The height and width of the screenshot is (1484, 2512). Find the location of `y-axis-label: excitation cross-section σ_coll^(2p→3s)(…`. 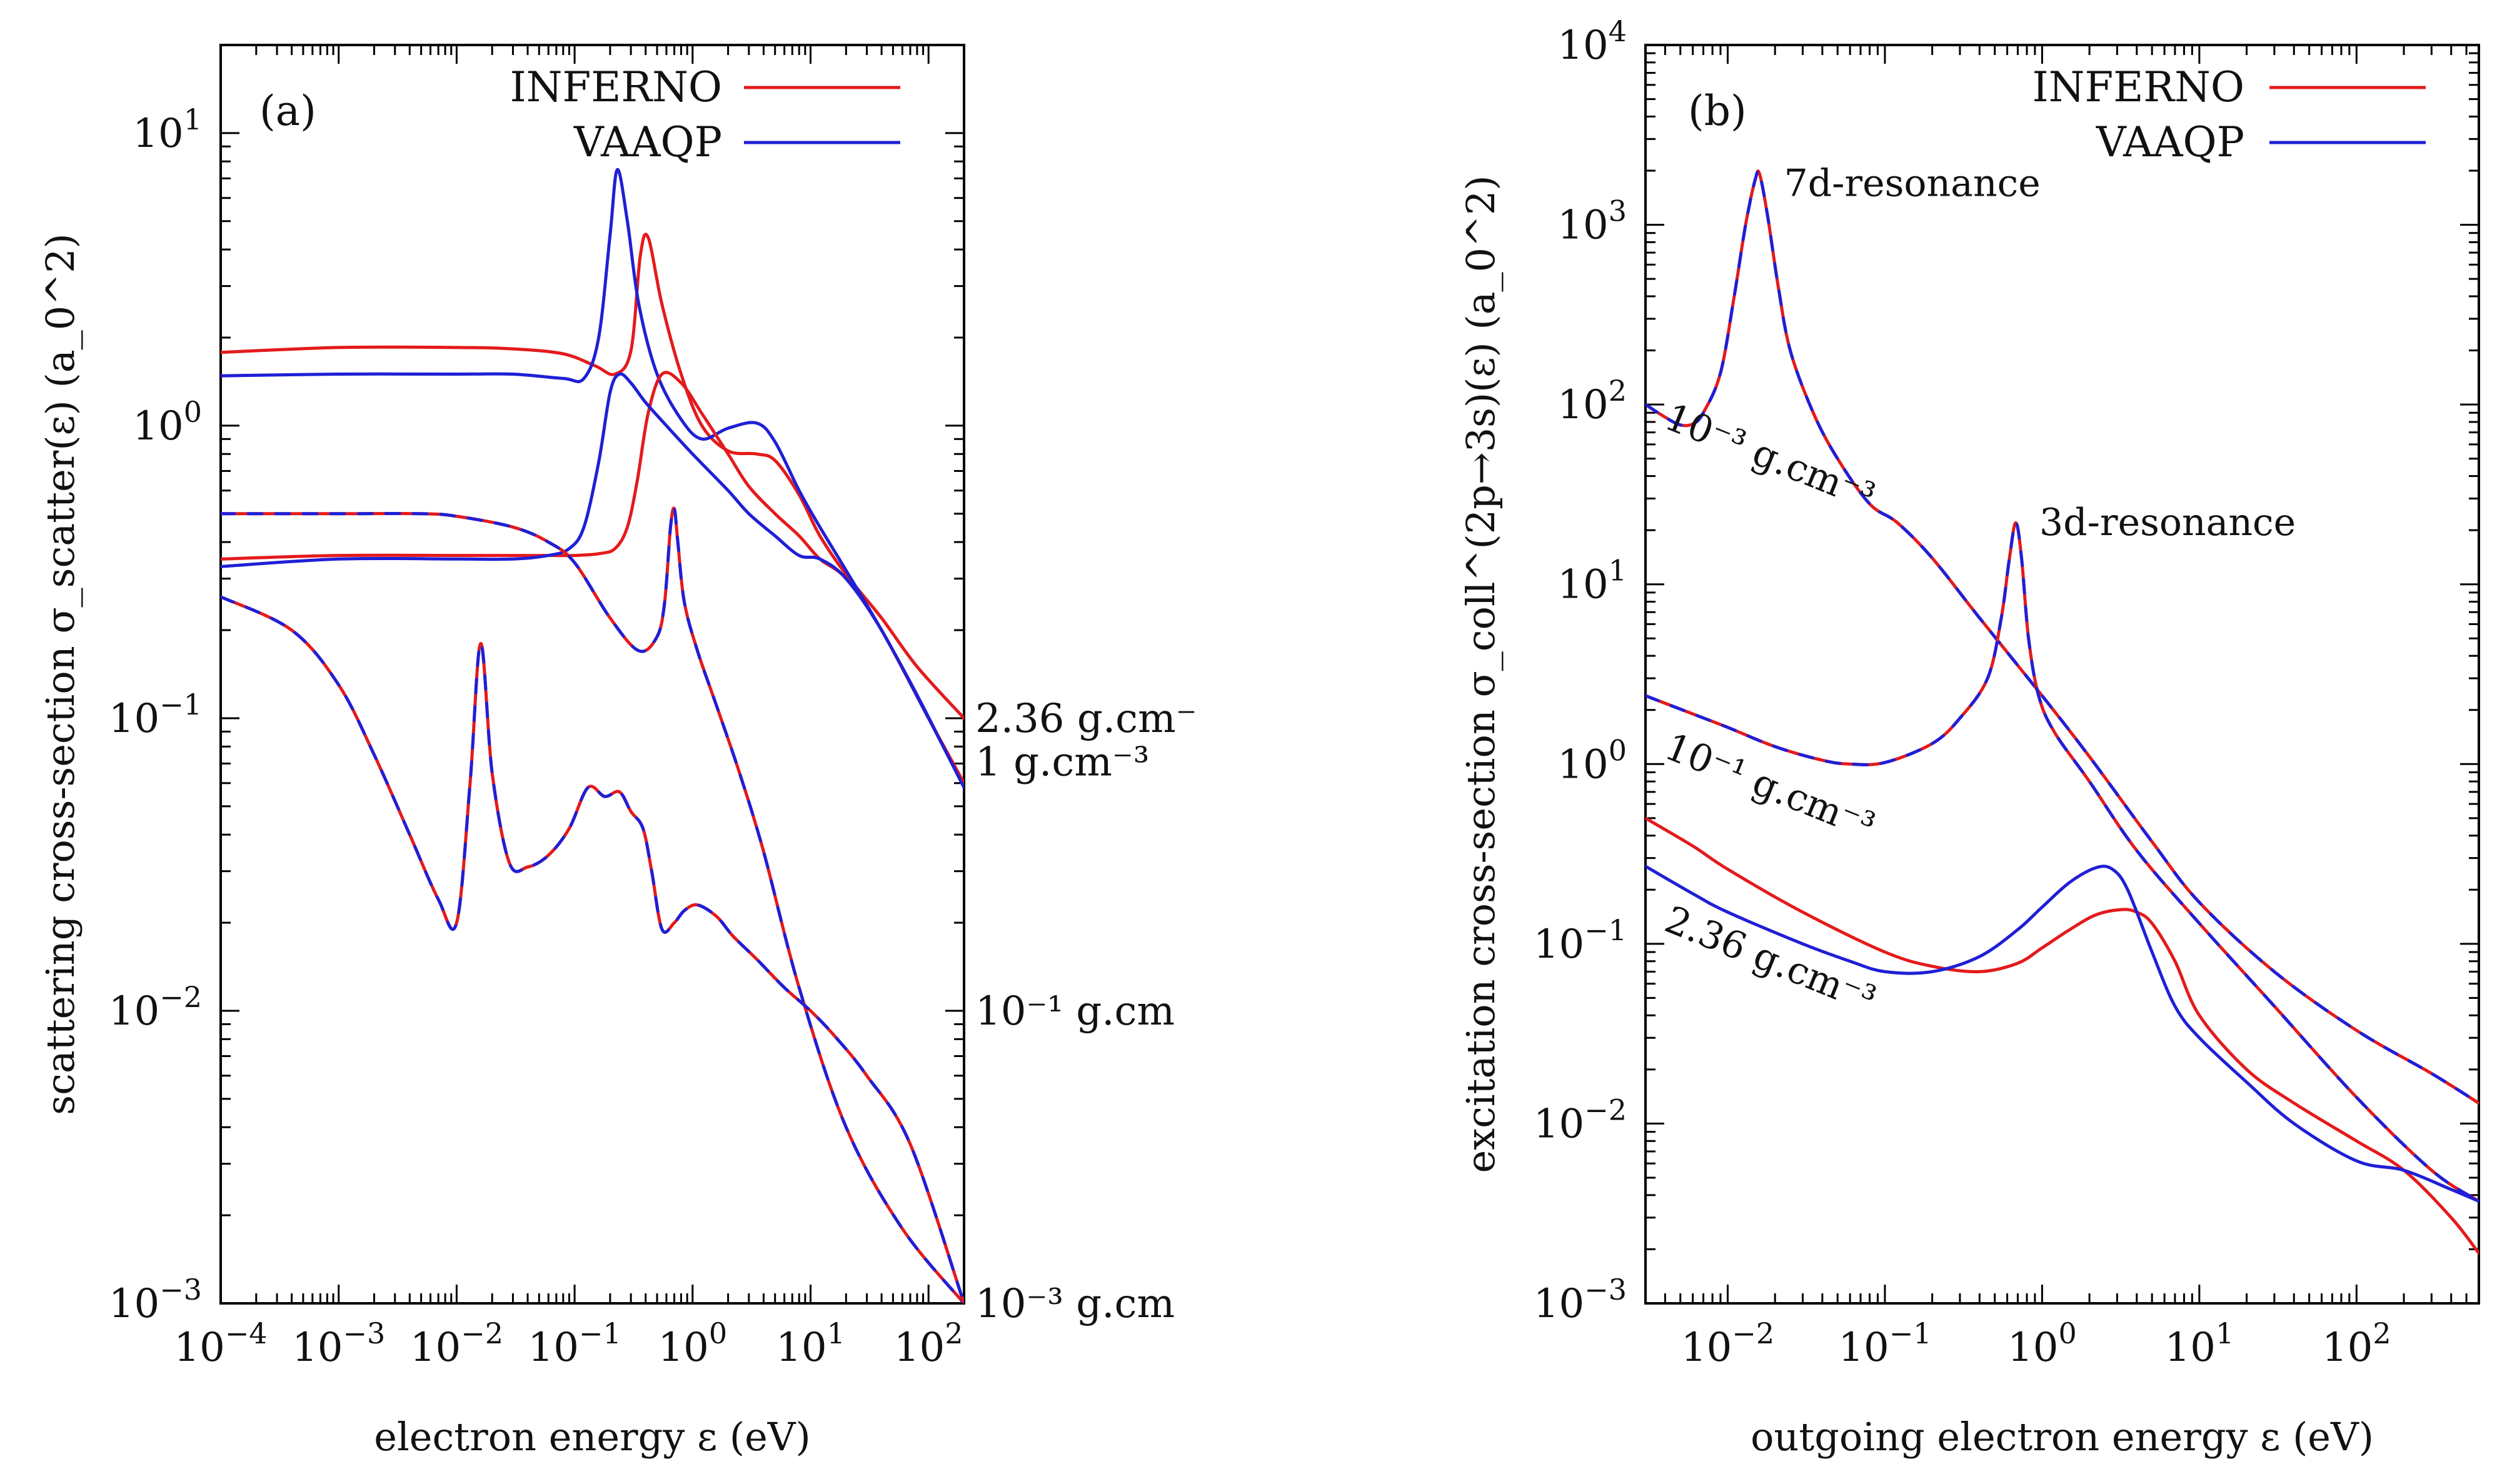

y-axis-label: excitation cross-section σ_coll^(2p→3s)(… is located at coordinates (1481, 674).